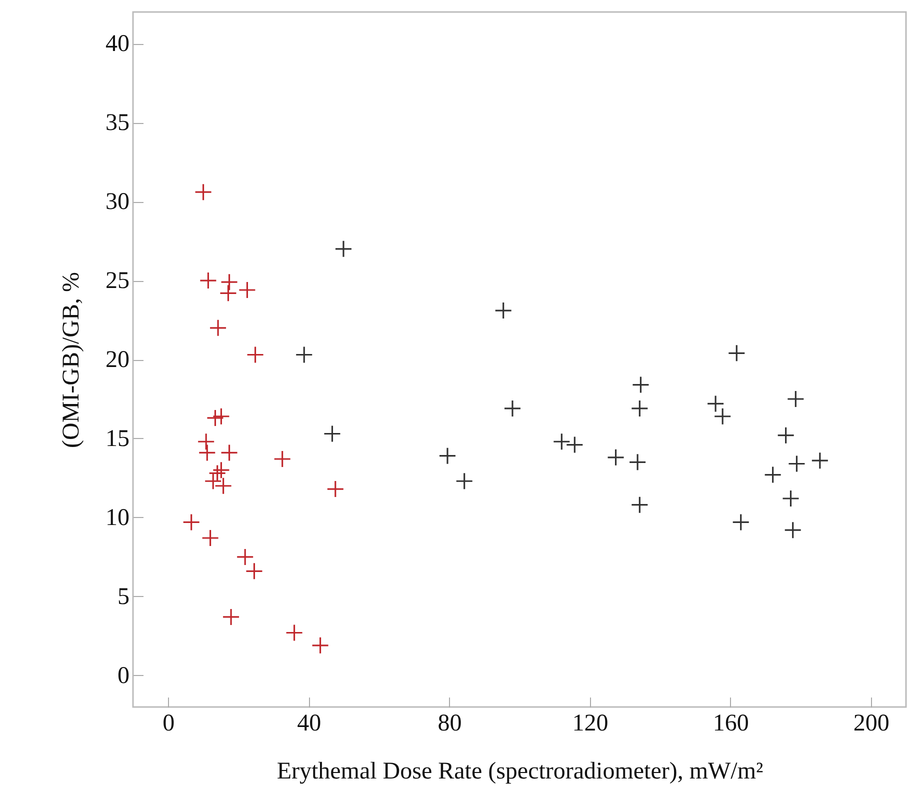 The image size is (908, 812). Describe the element at coordinates (871, 723) in the screenshot. I see `x-tick-label: 200` at that location.